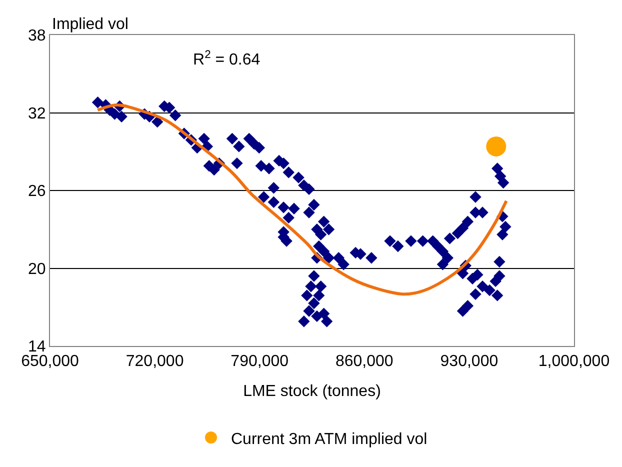 Image resolution: width=622 pixels, height=467 pixels. I want to click on x-tick-label: 860,000, so click(364, 361).